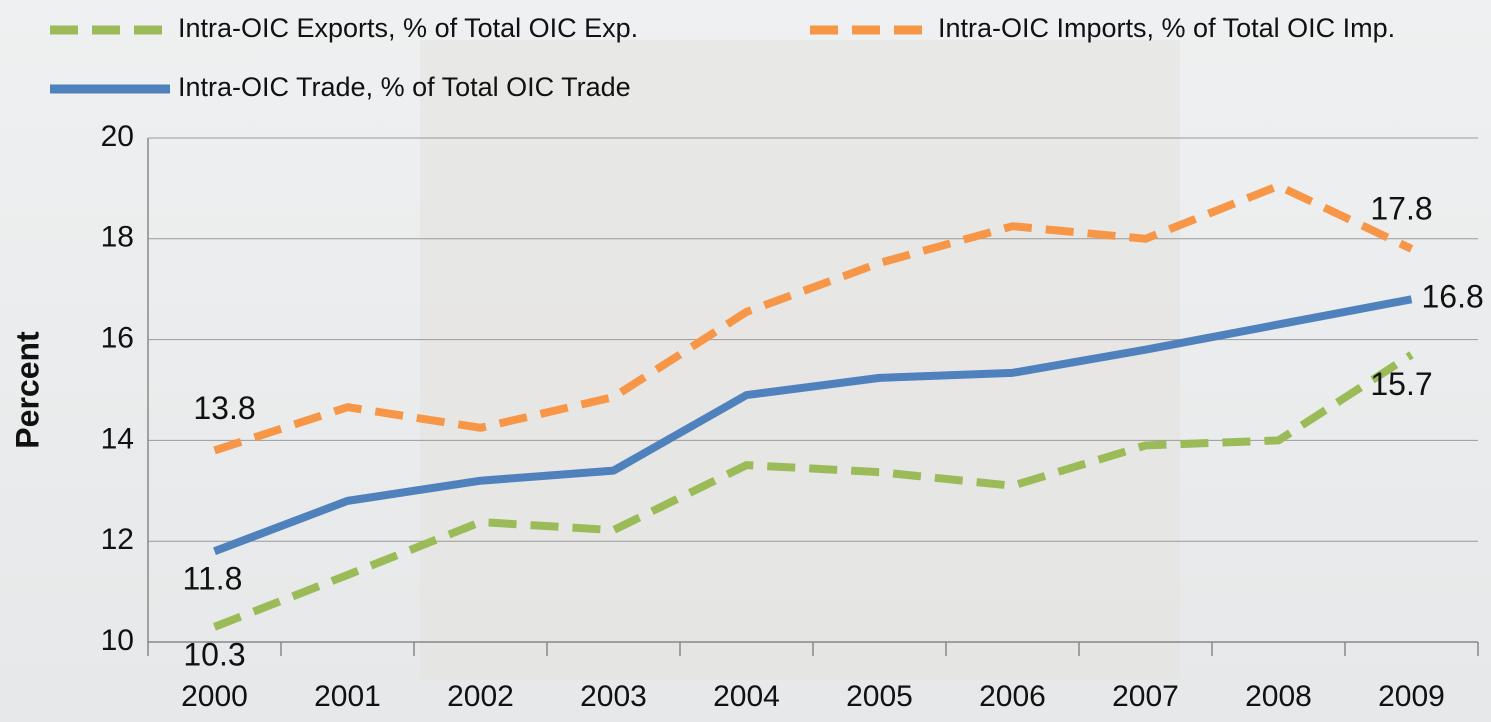 The height and width of the screenshot is (722, 1491). I want to click on x-tick-label: 2006, so click(1012, 696).